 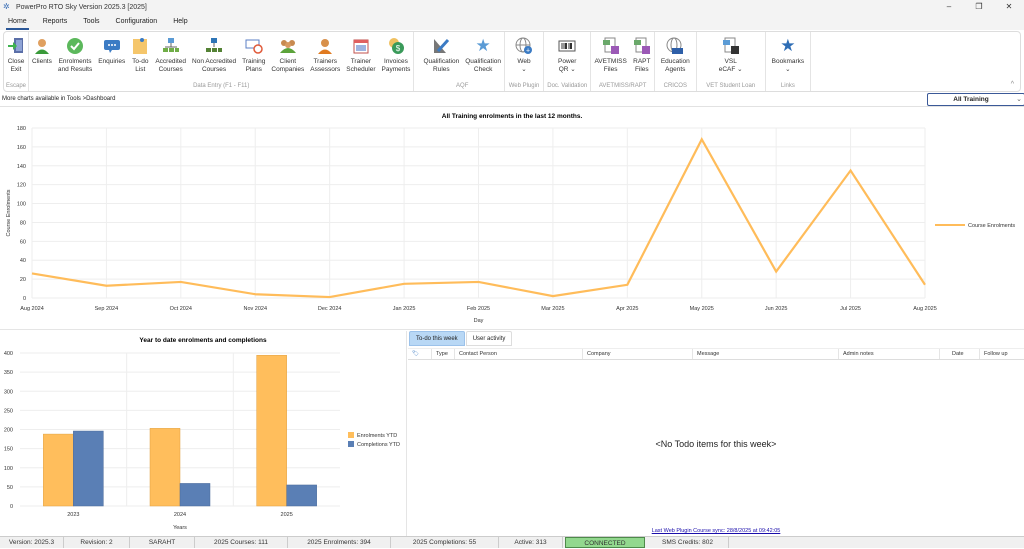 I want to click on ruler-pencil-icon, so click(x=441, y=46).